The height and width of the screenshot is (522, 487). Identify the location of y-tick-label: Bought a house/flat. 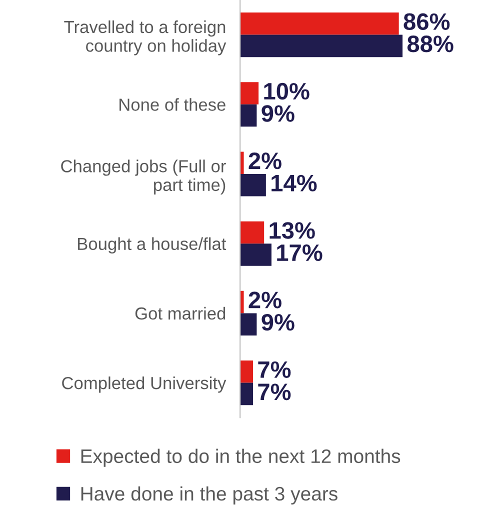
(152, 245).